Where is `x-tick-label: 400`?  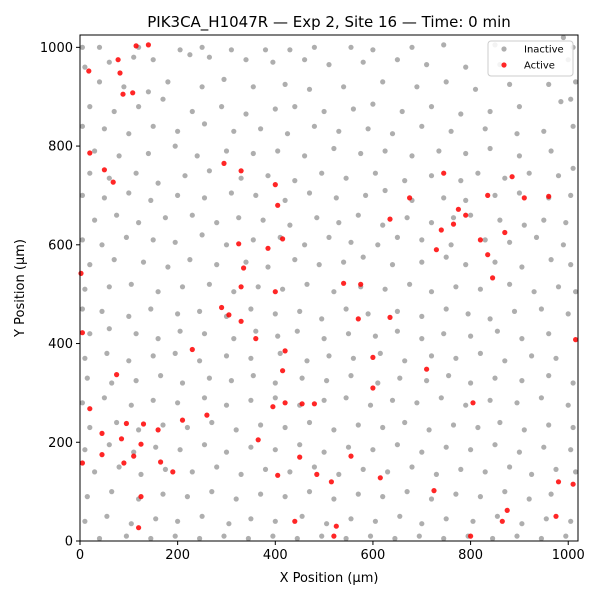
x-tick-label: 400 is located at coordinates (275, 555).